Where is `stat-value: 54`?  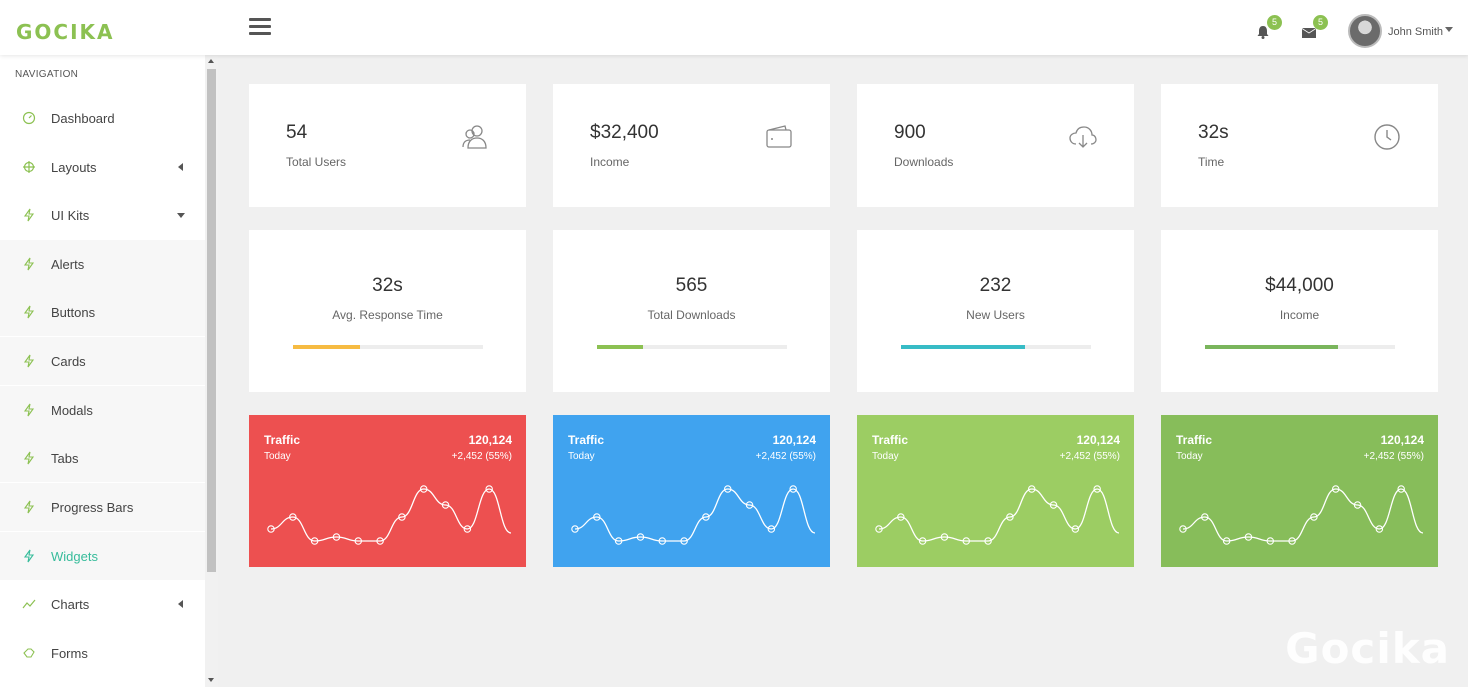
stat-value: 54 is located at coordinates (297, 132).